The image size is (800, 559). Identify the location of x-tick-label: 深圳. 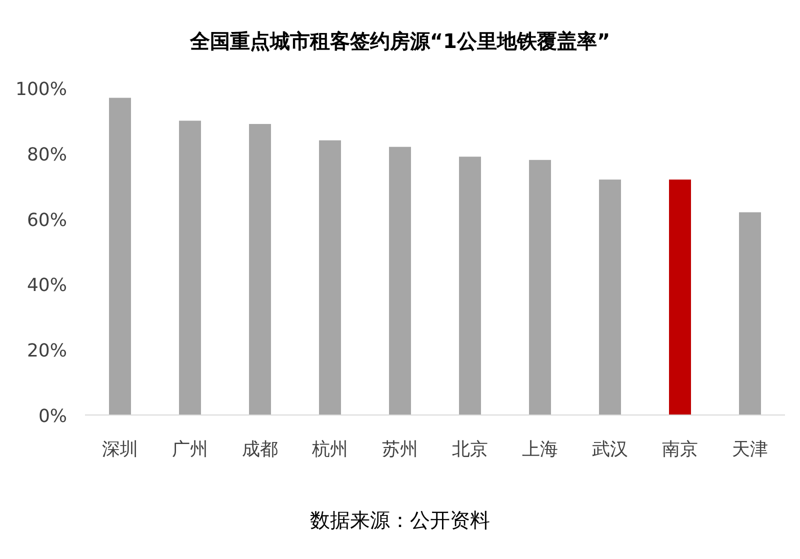
(120, 449).